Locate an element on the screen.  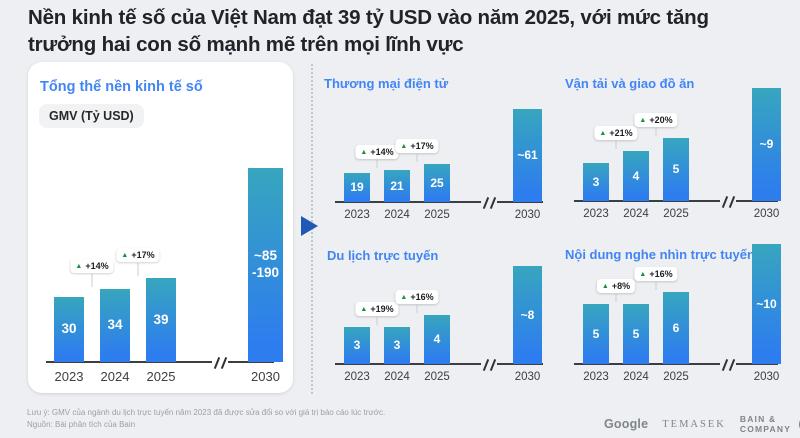
bar-value-label: 4 is located at coordinates (636, 175).